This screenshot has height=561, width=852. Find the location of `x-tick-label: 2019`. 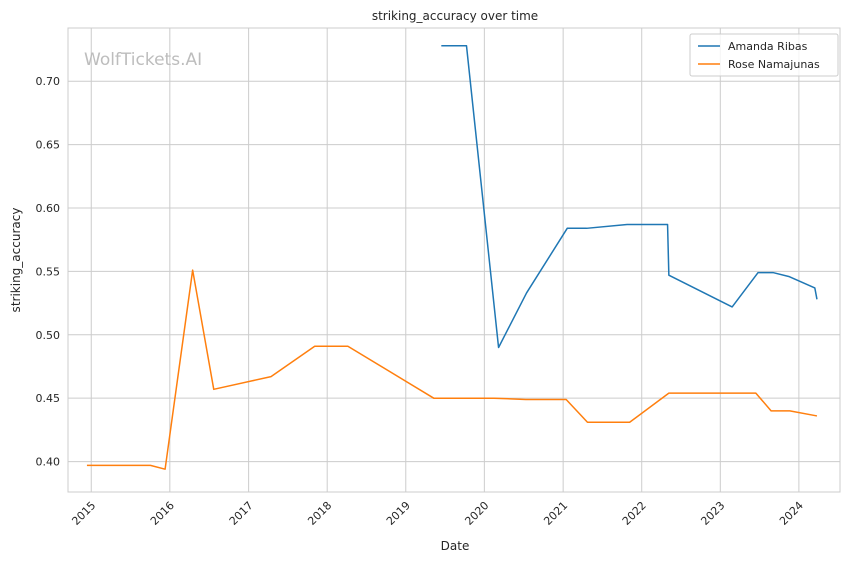

x-tick-label: 2019 is located at coordinates (398, 513).